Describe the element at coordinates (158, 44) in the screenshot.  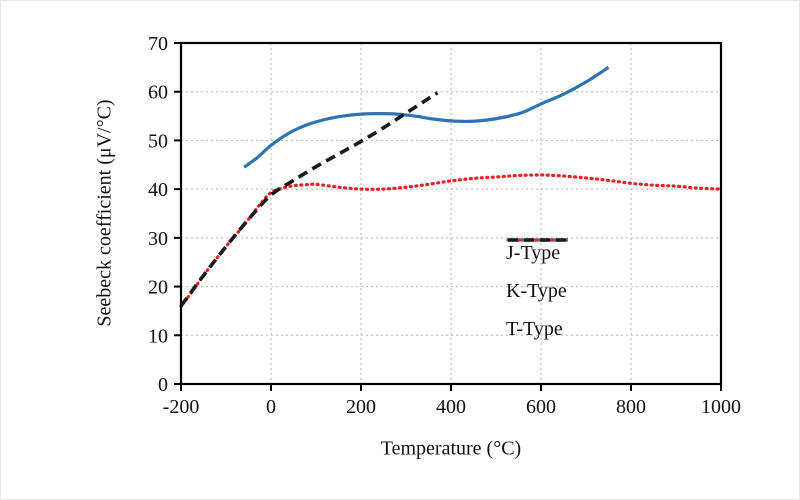
I see `y-tick-label: 70` at that location.